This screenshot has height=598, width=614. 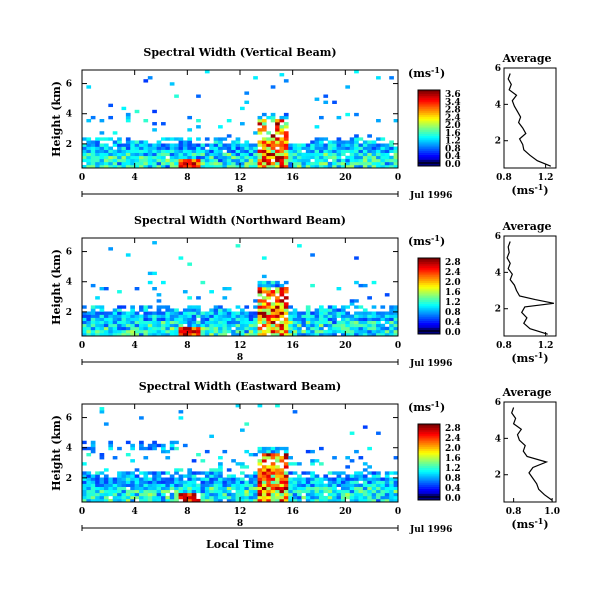 What do you see at coordinates (240, 544) in the screenshot?
I see `x-axis-label: Local Time` at bounding box center [240, 544].